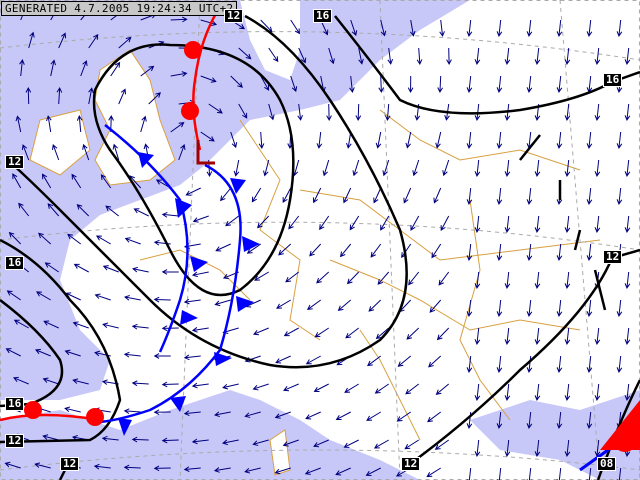  I want to click on generated-timestamp: GENERATED 4.7.2005 19:24:34 UTC+2, so click(119, 8).